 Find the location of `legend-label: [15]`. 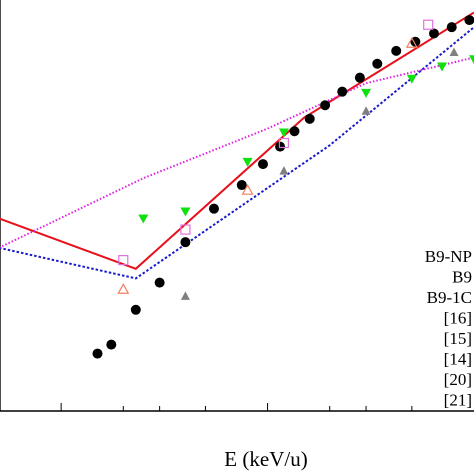

legend-label: [15] is located at coordinates (458, 338).